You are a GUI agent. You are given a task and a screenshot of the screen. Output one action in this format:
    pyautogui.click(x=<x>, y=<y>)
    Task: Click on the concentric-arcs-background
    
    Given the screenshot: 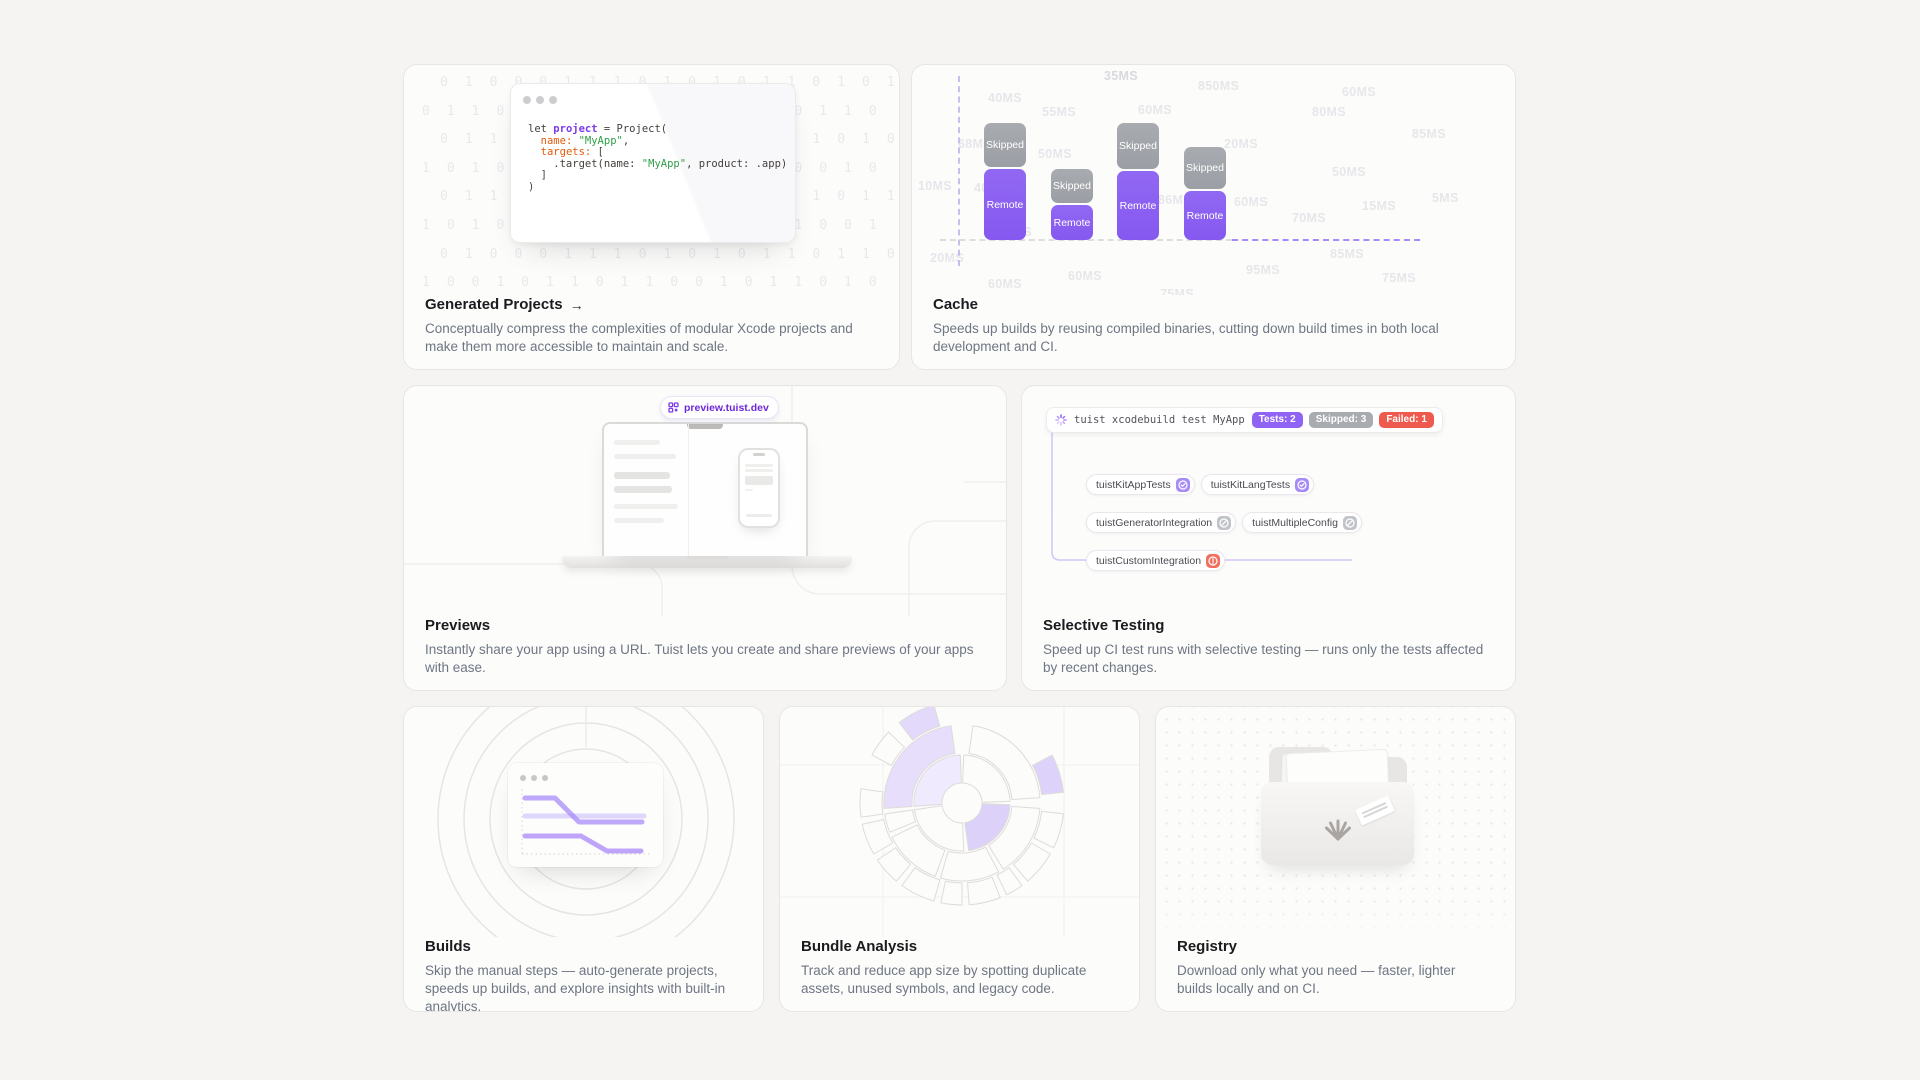 What is the action you would take?
    pyautogui.click(x=586, y=822)
    